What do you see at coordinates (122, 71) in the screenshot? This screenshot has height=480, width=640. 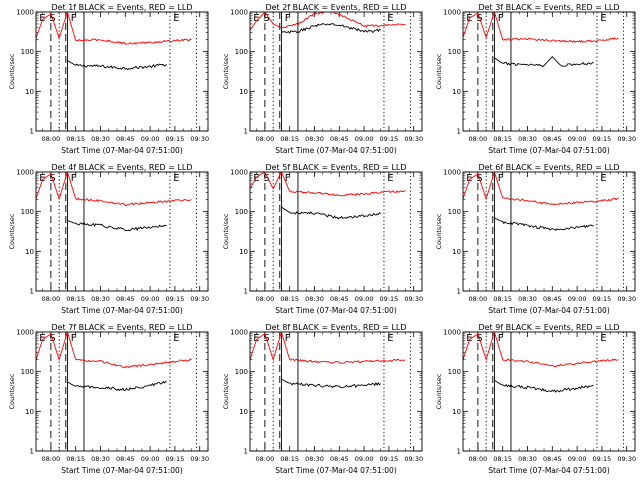 I see `plot-frame` at bounding box center [122, 71].